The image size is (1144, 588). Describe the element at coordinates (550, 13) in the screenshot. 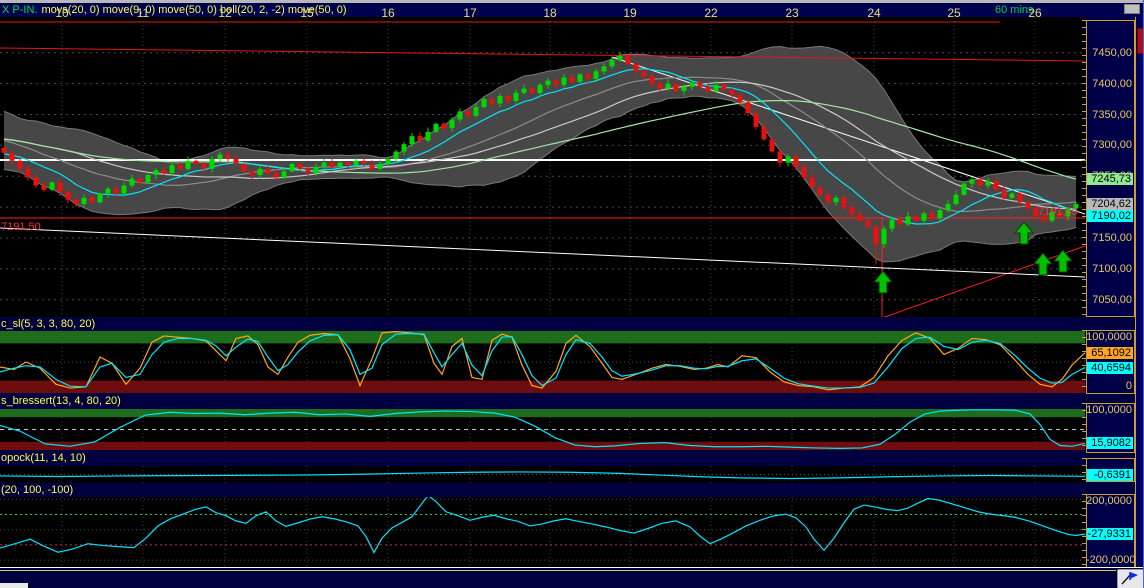

I see `day-label: 18` at that location.